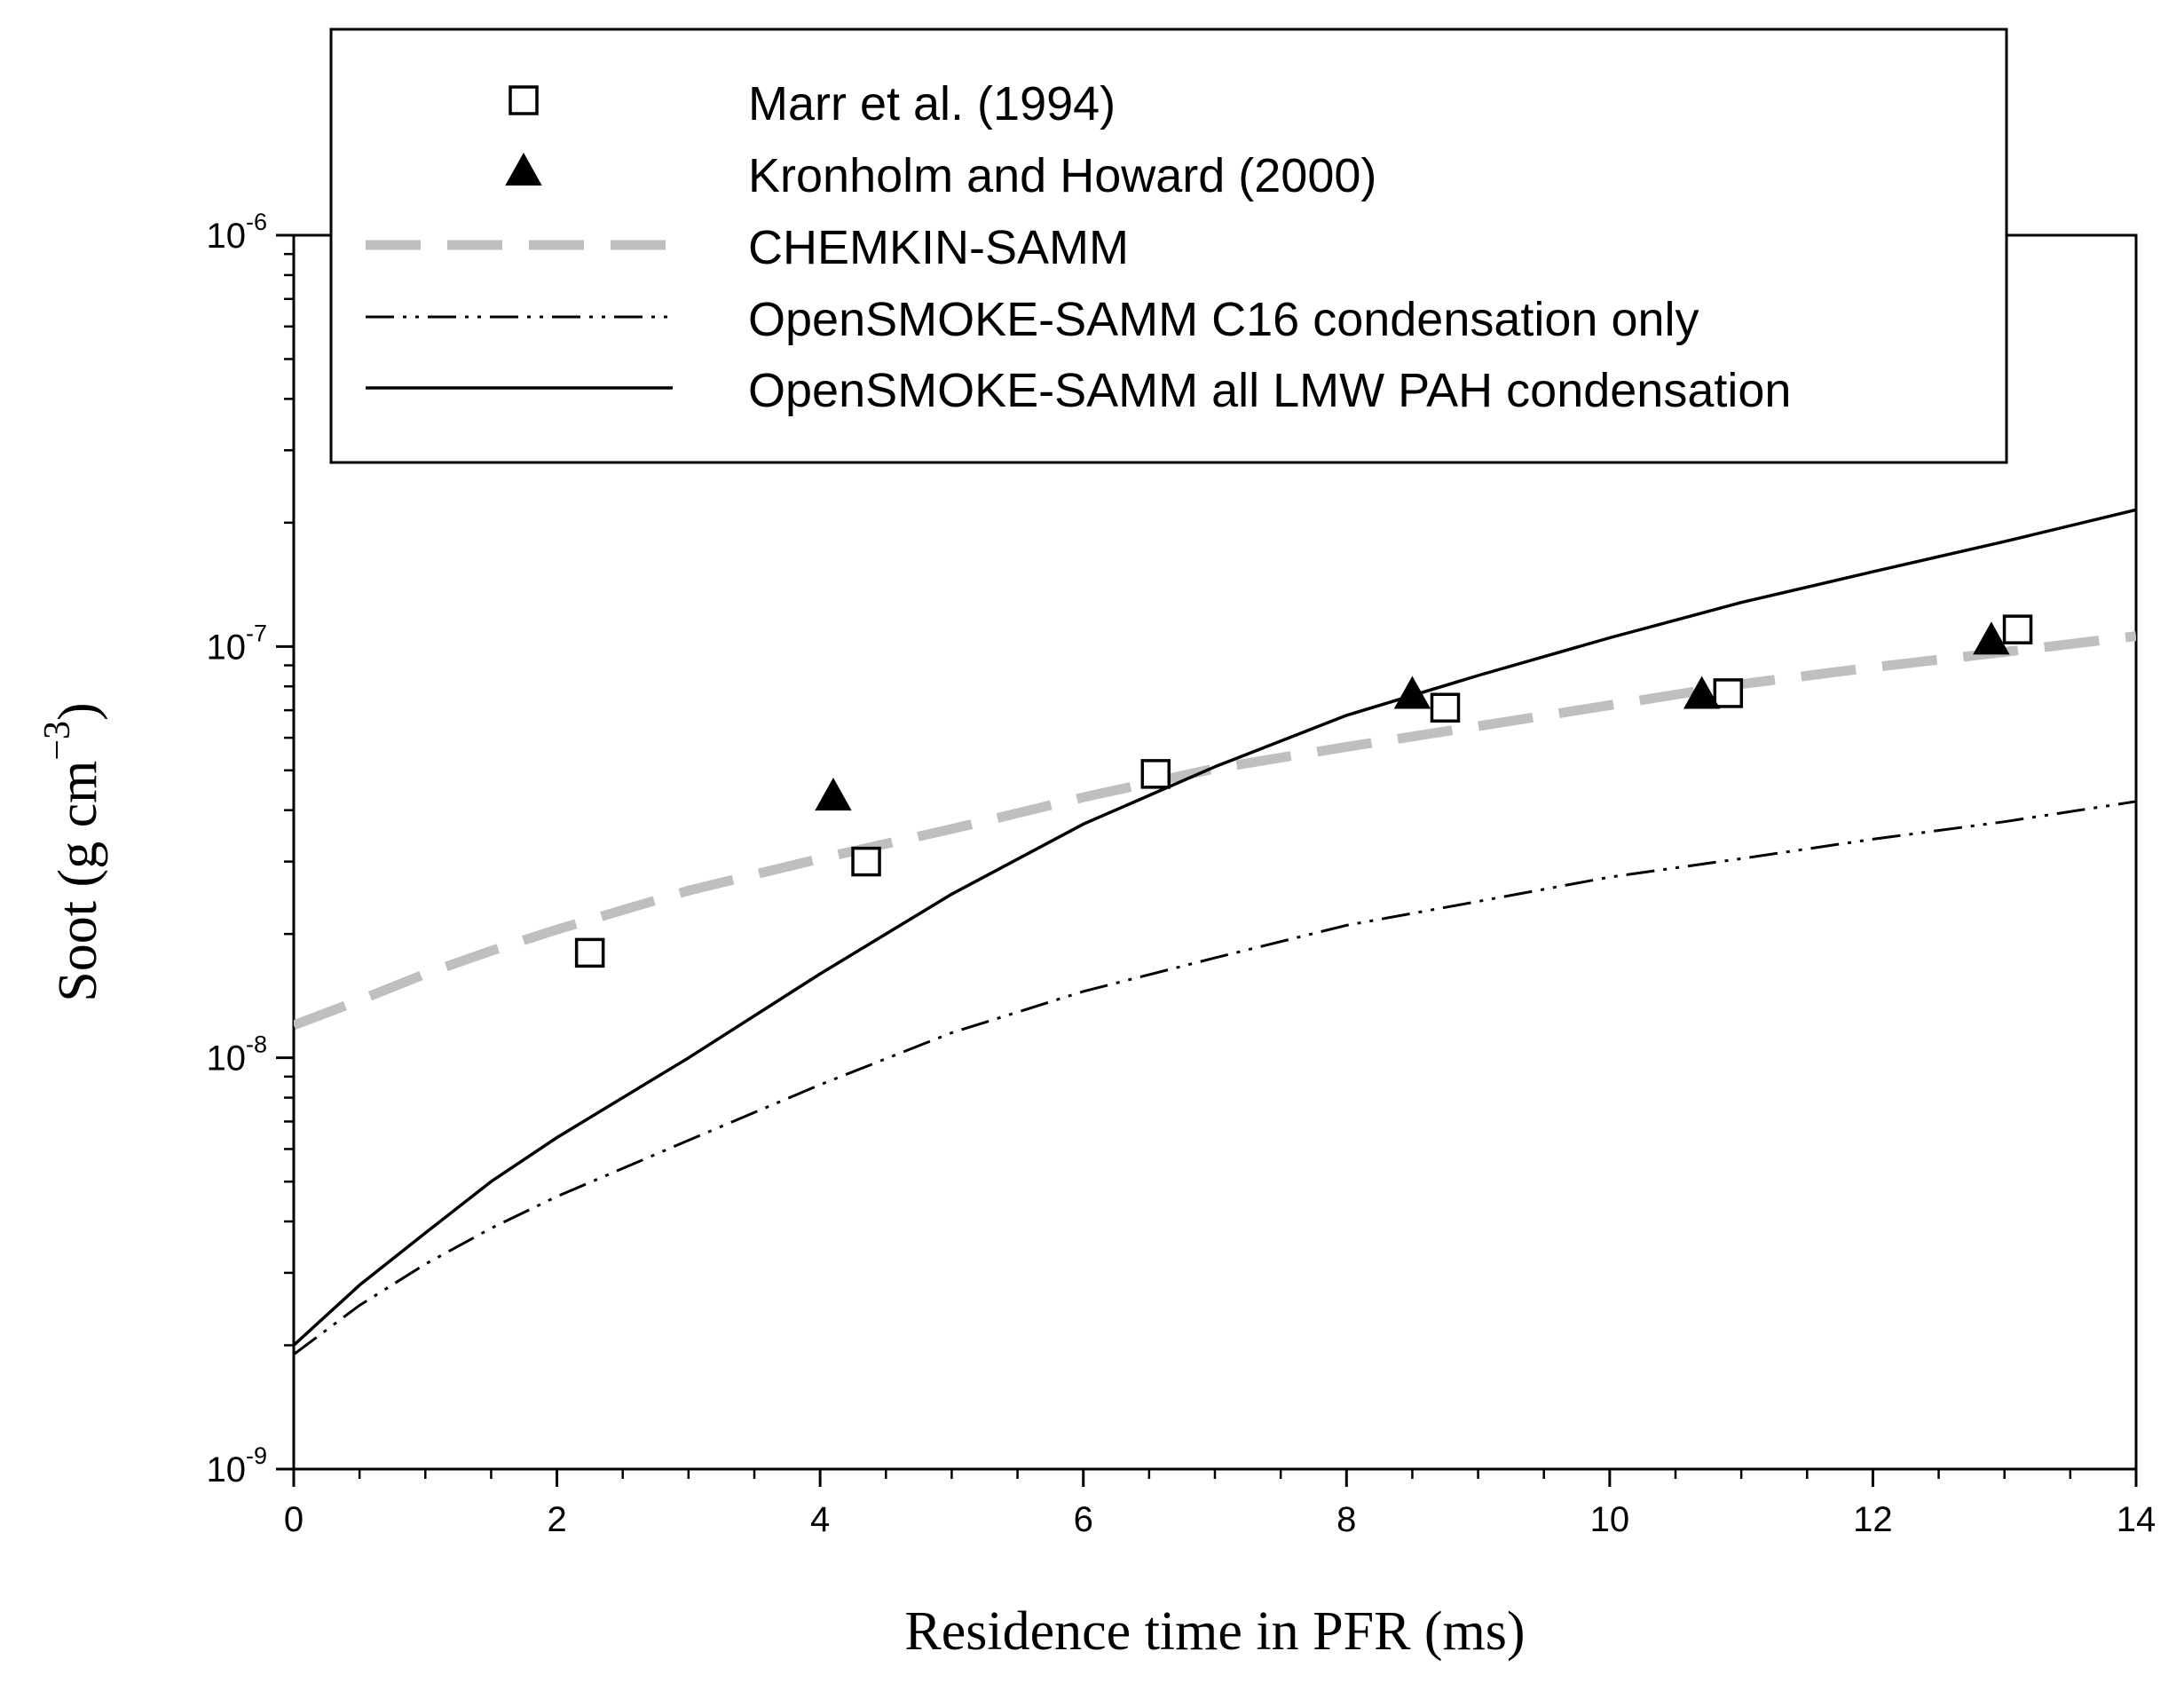  What do you see at coordinates (236, 232) in the screenshot?
I see `y-tick-label: 10⁻⁶` at bounding box center [236, 232].